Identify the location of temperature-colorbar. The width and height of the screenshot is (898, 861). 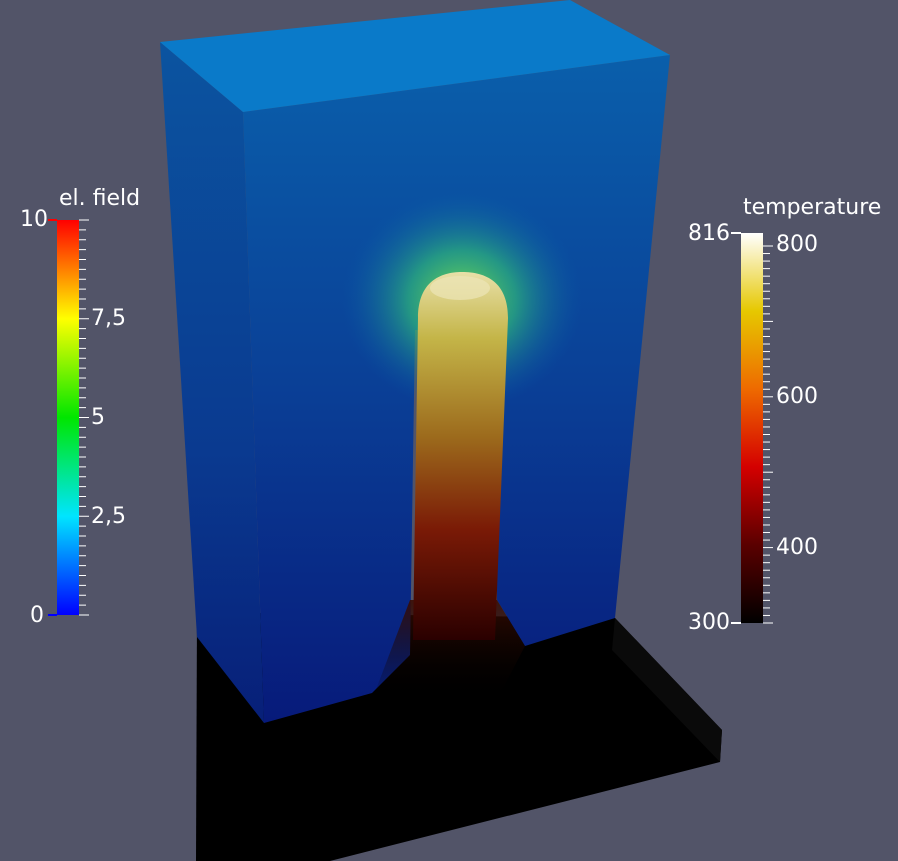
(752, 428).